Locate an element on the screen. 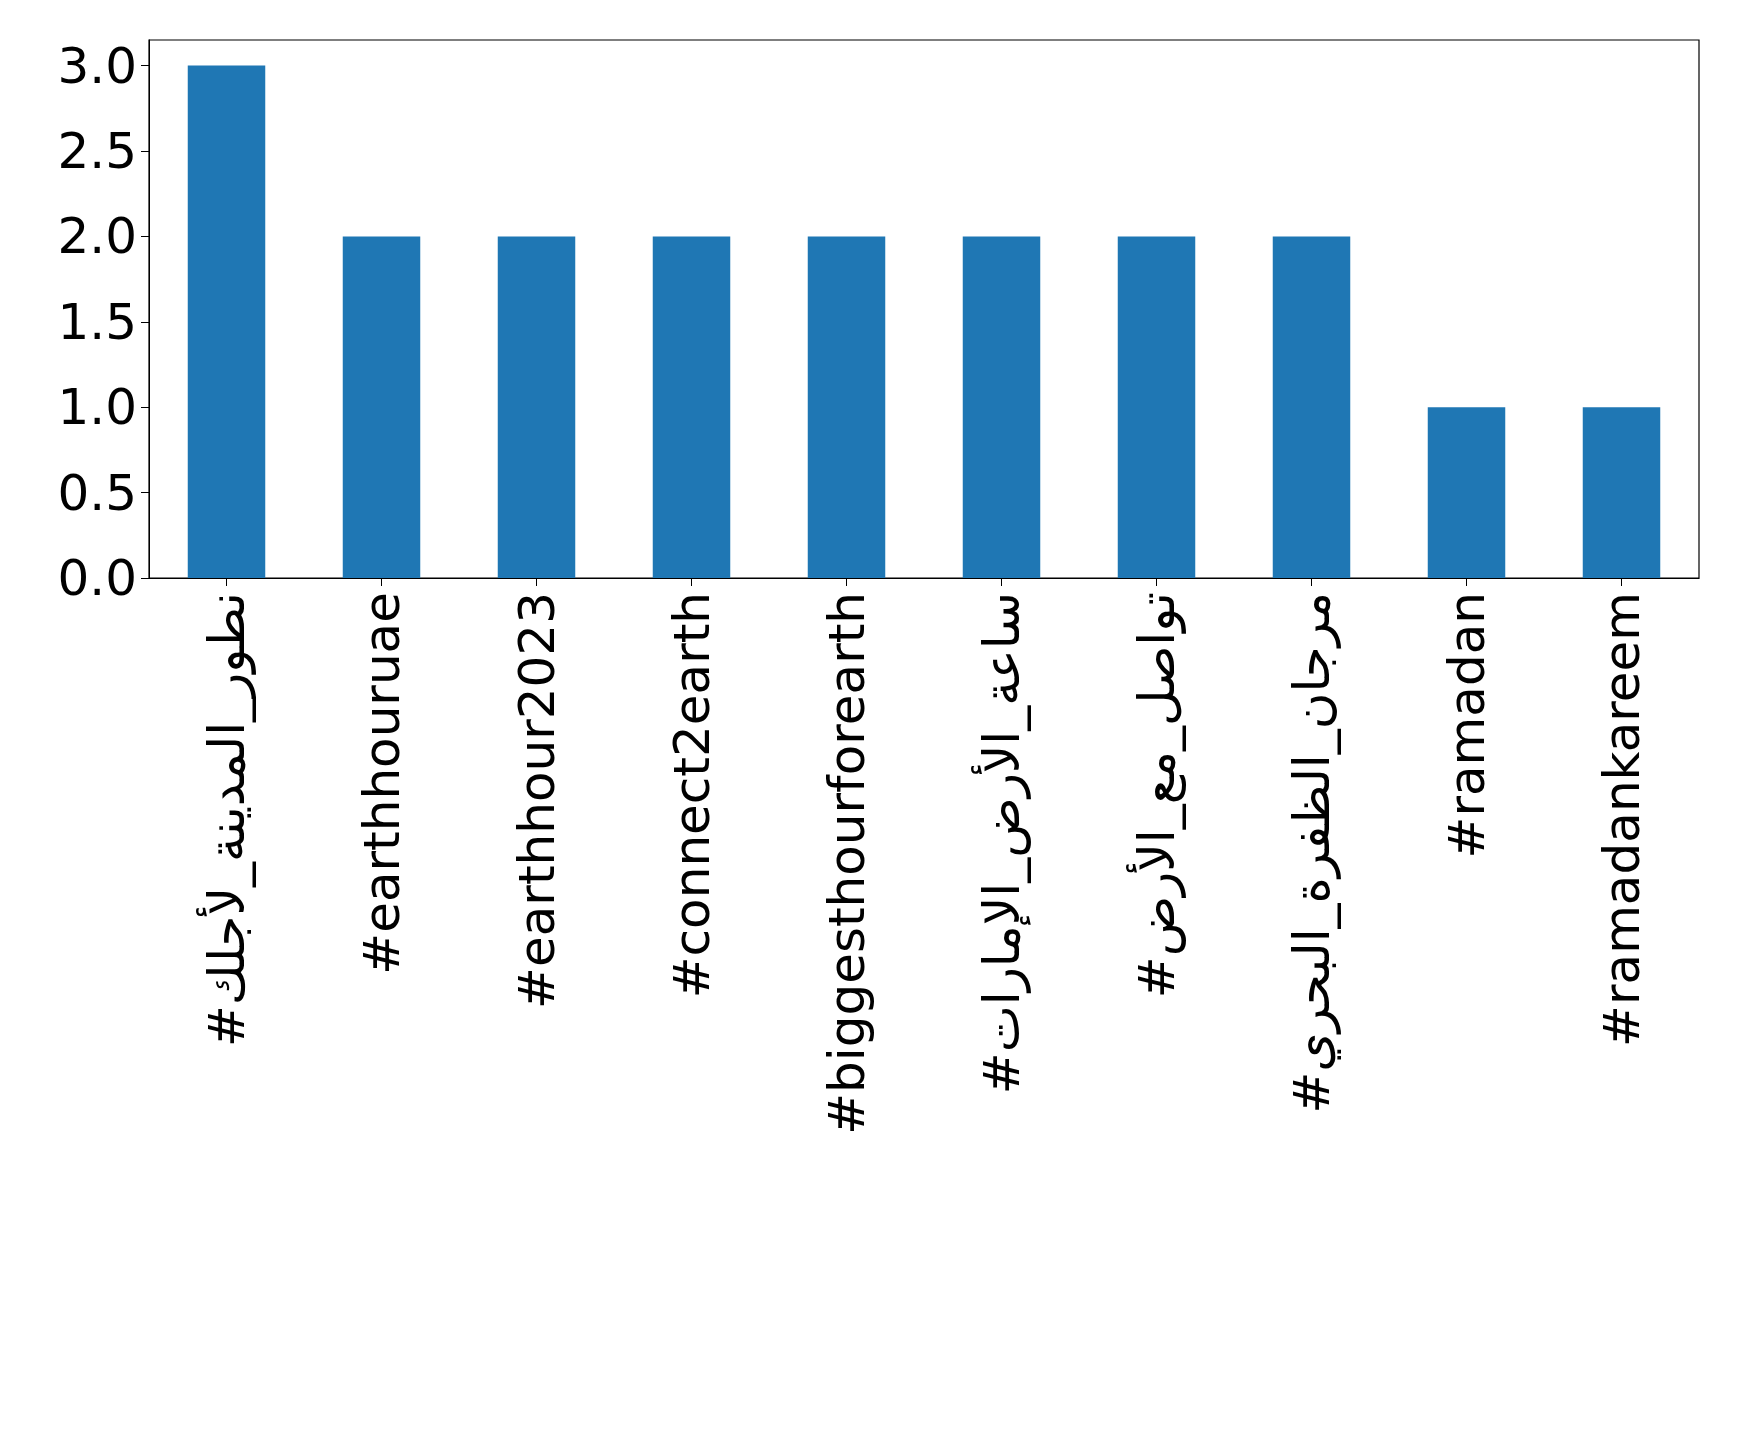 This screenshot has height=1438, width=1739. x-tick-label: #connect2earth is located at coordinates (691, 795).